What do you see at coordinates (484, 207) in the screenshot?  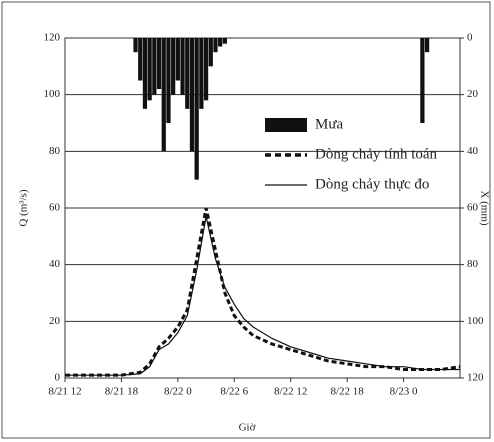 I see `y2-axis-label: X (mm)` at bounding box center [484, 207].